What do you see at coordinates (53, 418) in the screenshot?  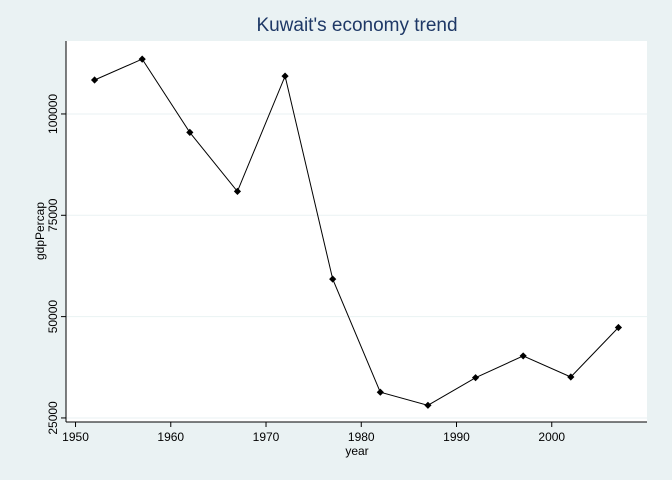 I see `y-tick-label: 25000` at bounding box center [53, 418].